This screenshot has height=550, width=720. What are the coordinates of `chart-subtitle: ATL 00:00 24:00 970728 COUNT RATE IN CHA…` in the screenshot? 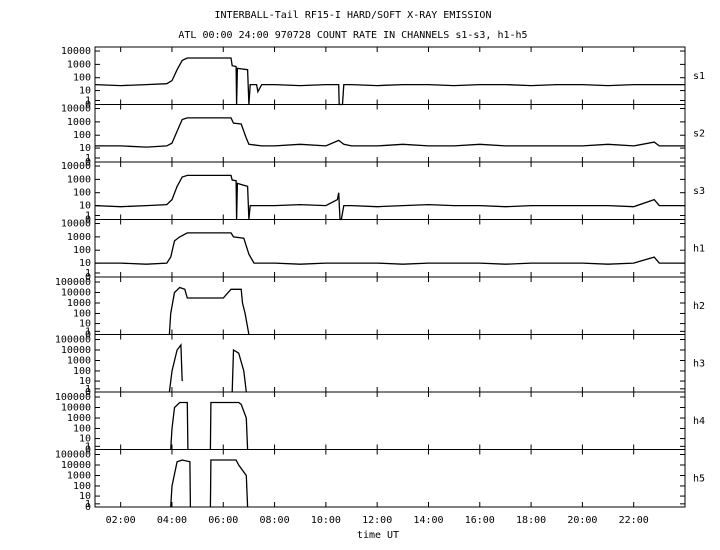 It's located at (352, 35).